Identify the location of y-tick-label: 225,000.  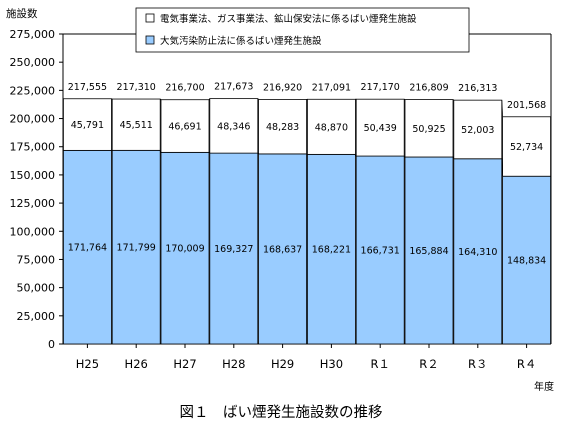
(33, 90).